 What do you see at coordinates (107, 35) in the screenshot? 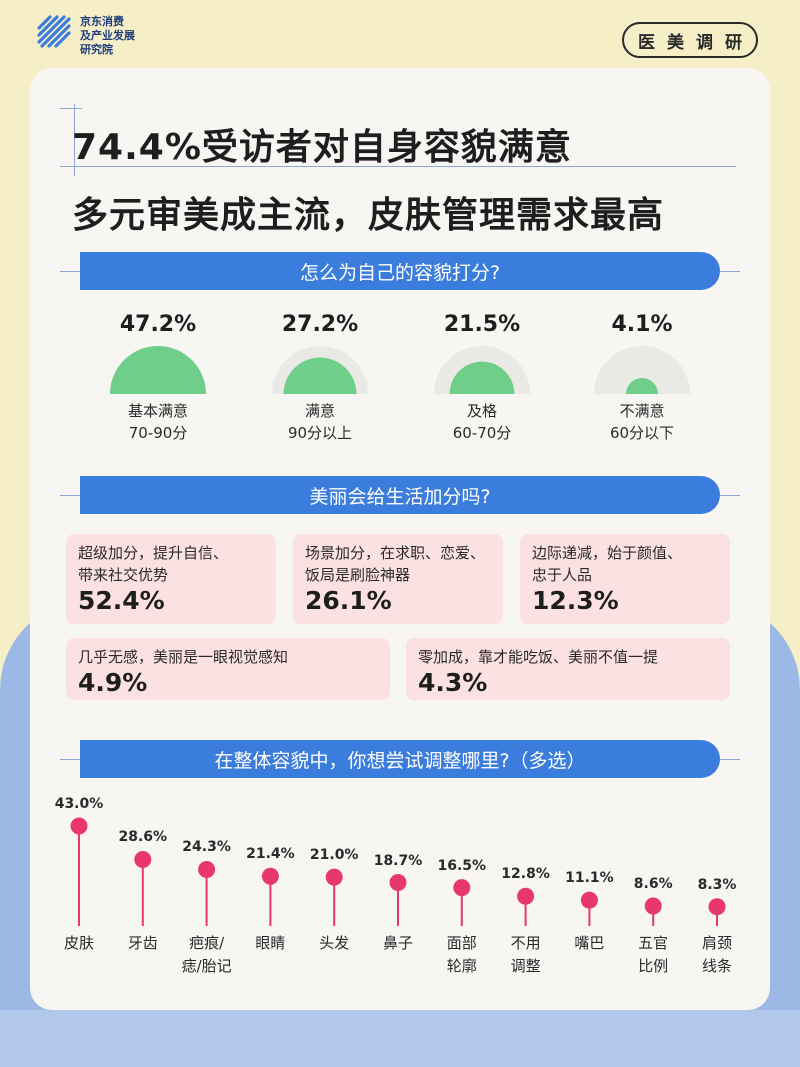
I see `brand-line: 及产业发展` at bounding box center [107, 35].